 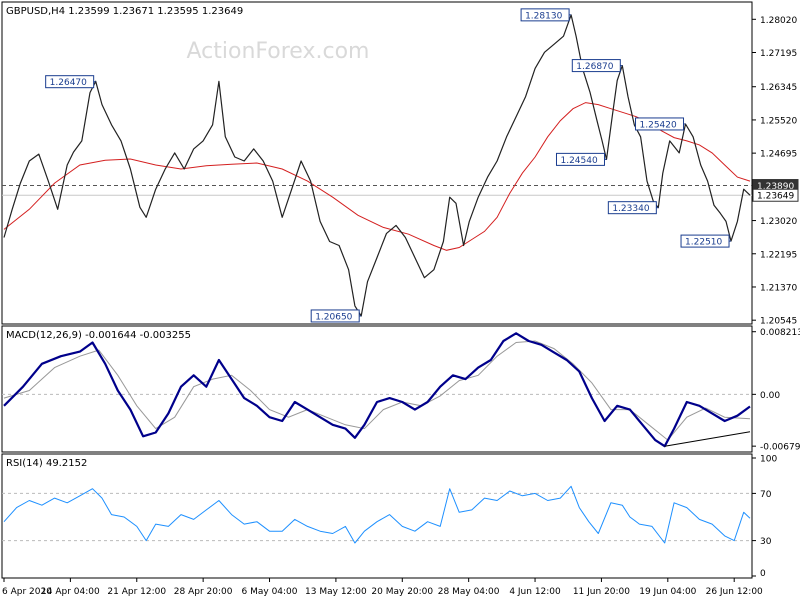 What do you see at coordinates (778, 255) in the screenshot?
I see `price-ytick-label: 1.22195` at bounding box center [778, 255].